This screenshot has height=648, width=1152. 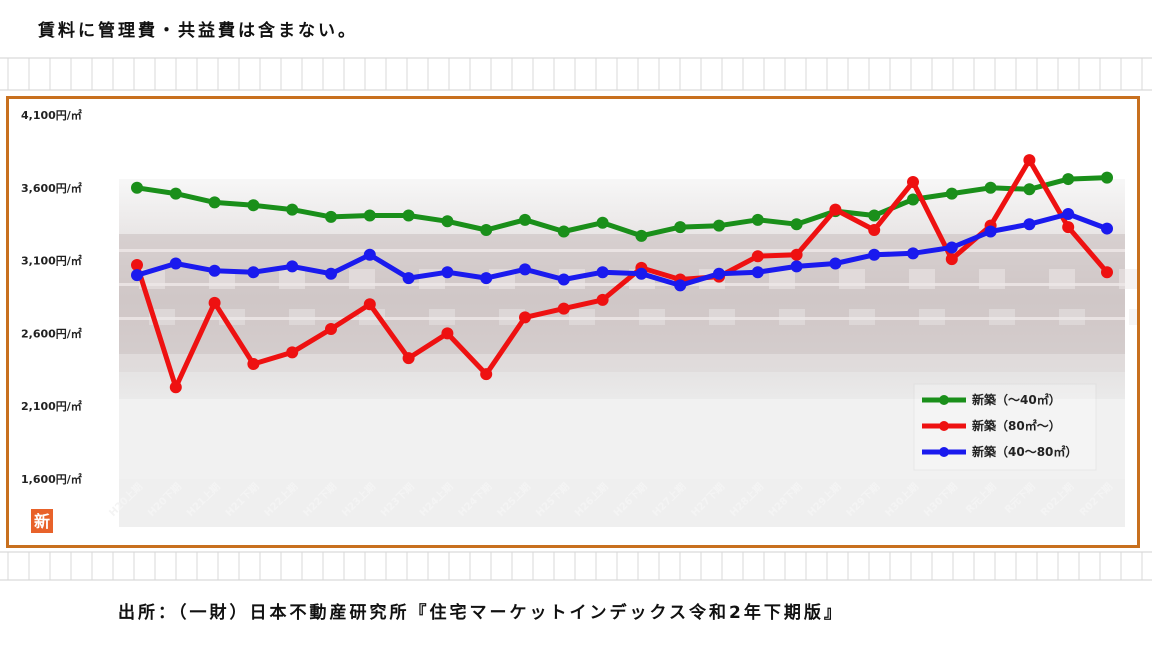 I want to click on legend-label: 新築（80㎡～）, so click(x=1016, y=425).